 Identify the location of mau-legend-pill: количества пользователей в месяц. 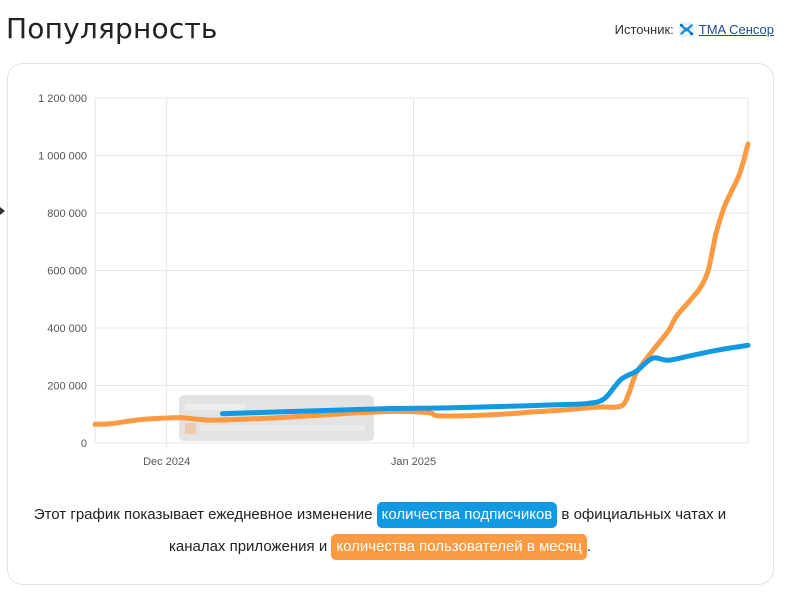
(459, 547).